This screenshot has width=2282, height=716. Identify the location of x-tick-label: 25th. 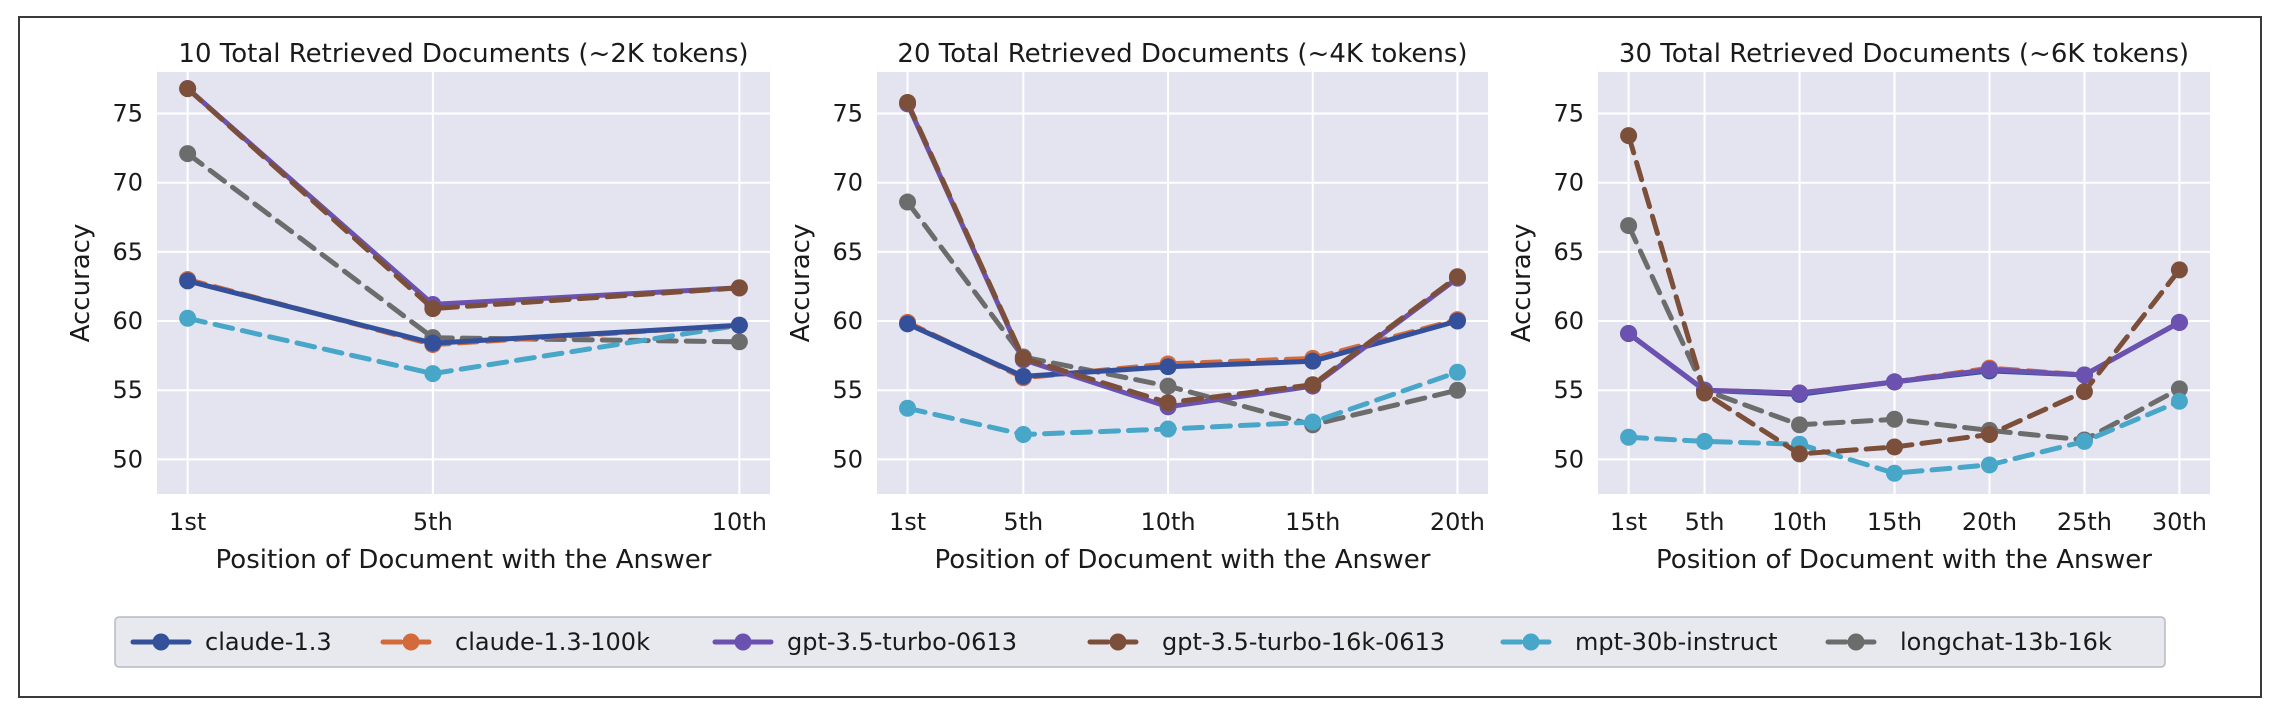
(2084, 522).